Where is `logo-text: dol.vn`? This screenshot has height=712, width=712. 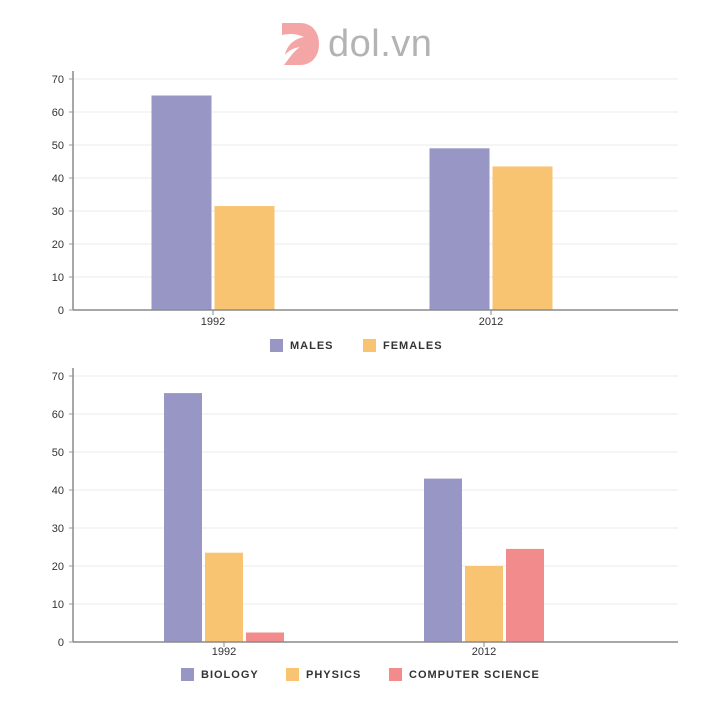 logo-text: dol.vn is located at coordinates (380, 44).